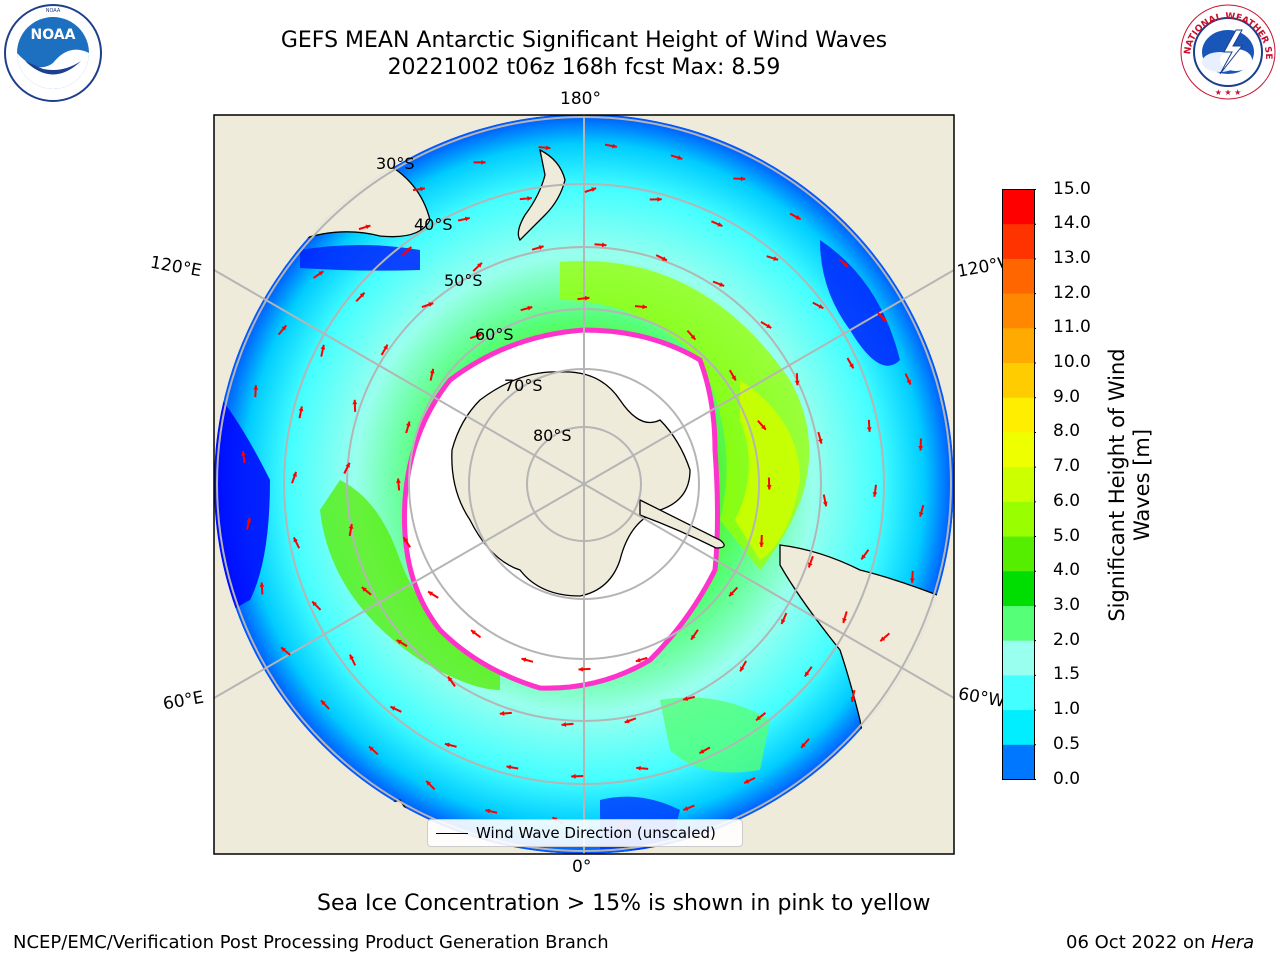  I want to click on high-wave-band-south, so click(715, 735).